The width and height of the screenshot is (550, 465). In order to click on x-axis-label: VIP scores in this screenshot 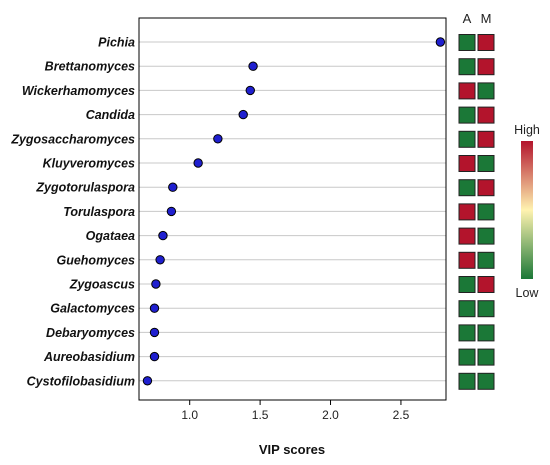, I will do `click(292, 449)`.